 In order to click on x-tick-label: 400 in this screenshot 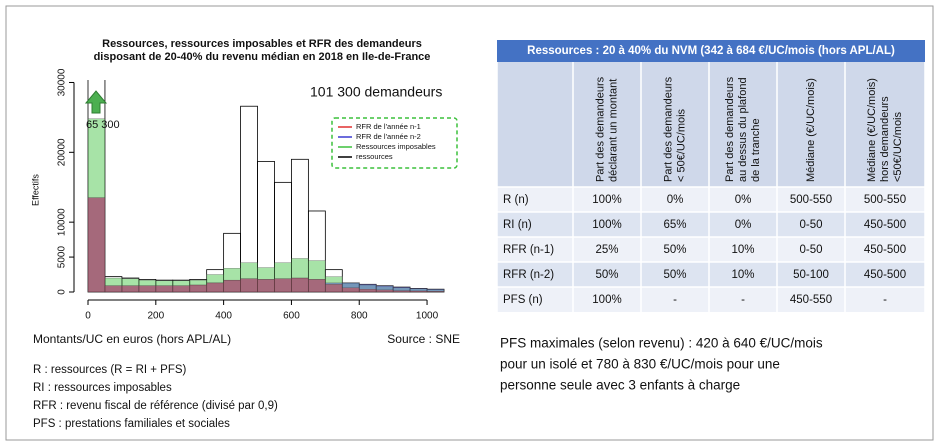, I will do `click(223, 316)`.